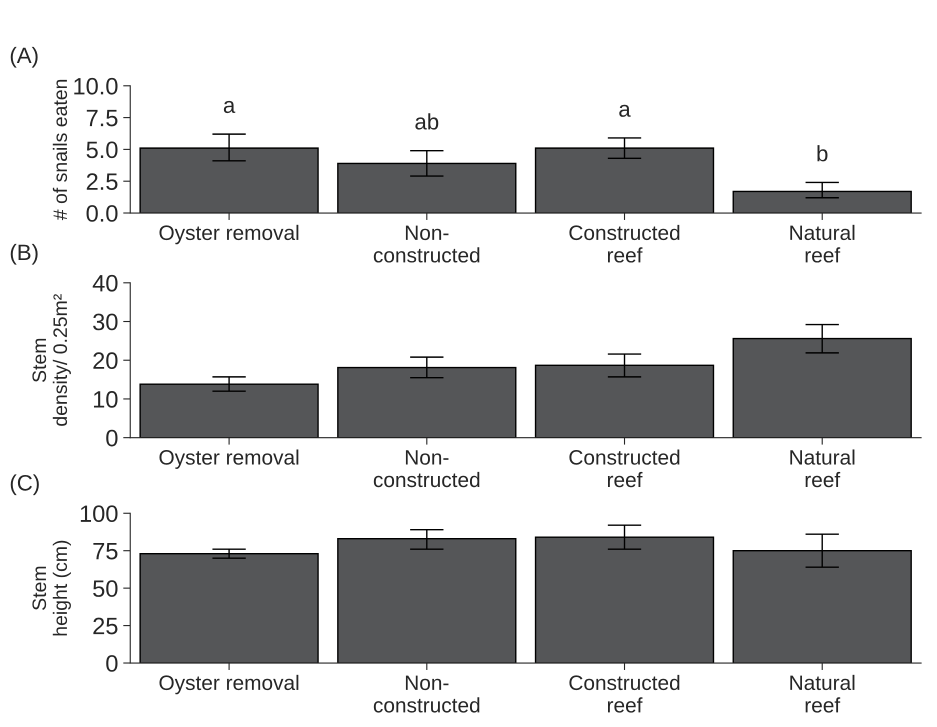  What do you see at coordinates (24, 57) in the screenshot?
I see `chart-title: (A)` at bounding box center [24, 57].